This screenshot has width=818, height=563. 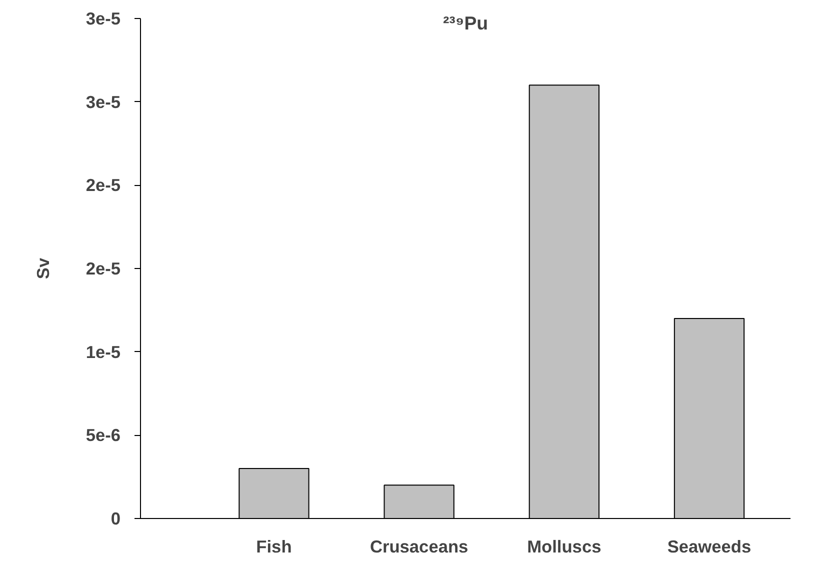 I want to click on x-tick-label: Seaweeds, so click(x=709, y=546).